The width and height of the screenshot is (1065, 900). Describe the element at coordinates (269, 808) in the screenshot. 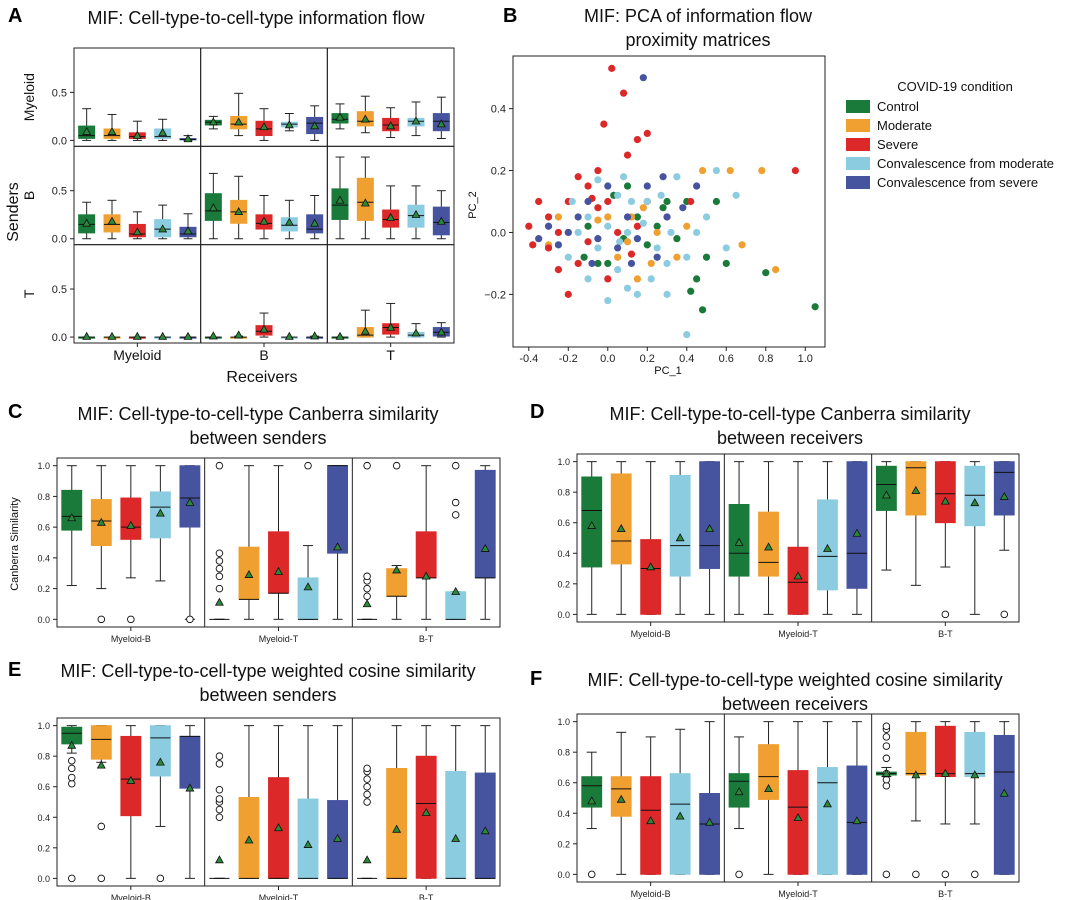

I see `panel-e-plot: 0.0 0.2 0.4 0.6 0.8 1.0 Myeloid-B Myeloid-T B-T` at that location.